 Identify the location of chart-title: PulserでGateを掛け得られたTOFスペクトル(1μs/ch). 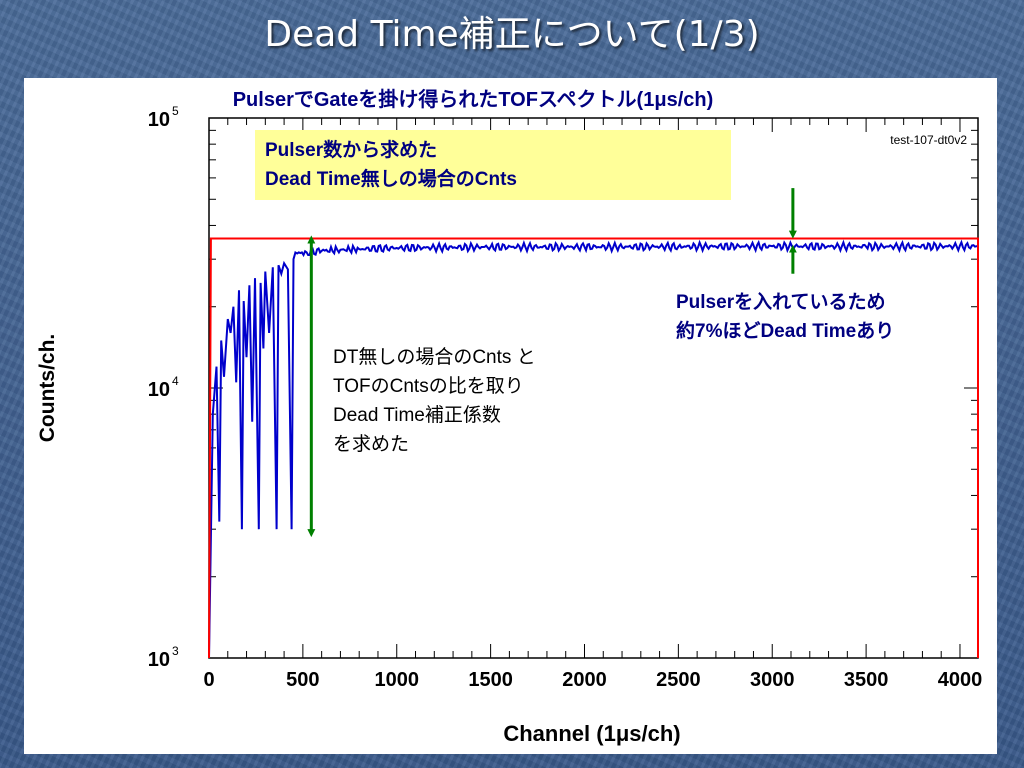
(473, 99).